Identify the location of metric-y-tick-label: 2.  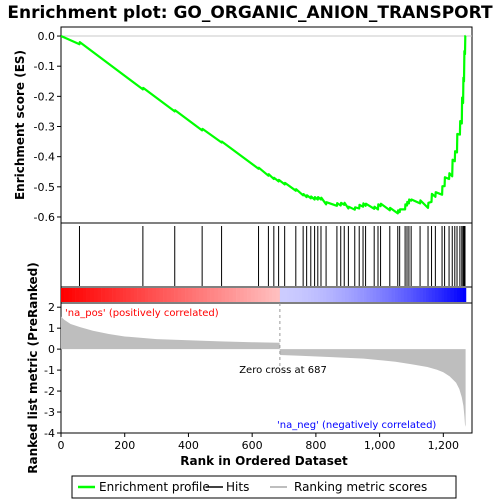
(51, 307).